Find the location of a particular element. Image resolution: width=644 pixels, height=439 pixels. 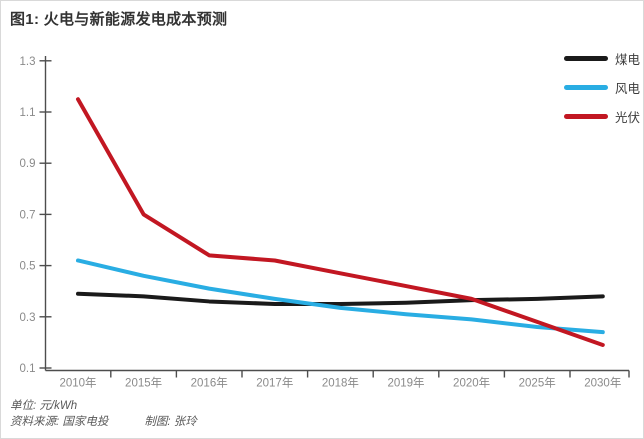

svg-text: 0.7 is located at coordinates (28, 215).